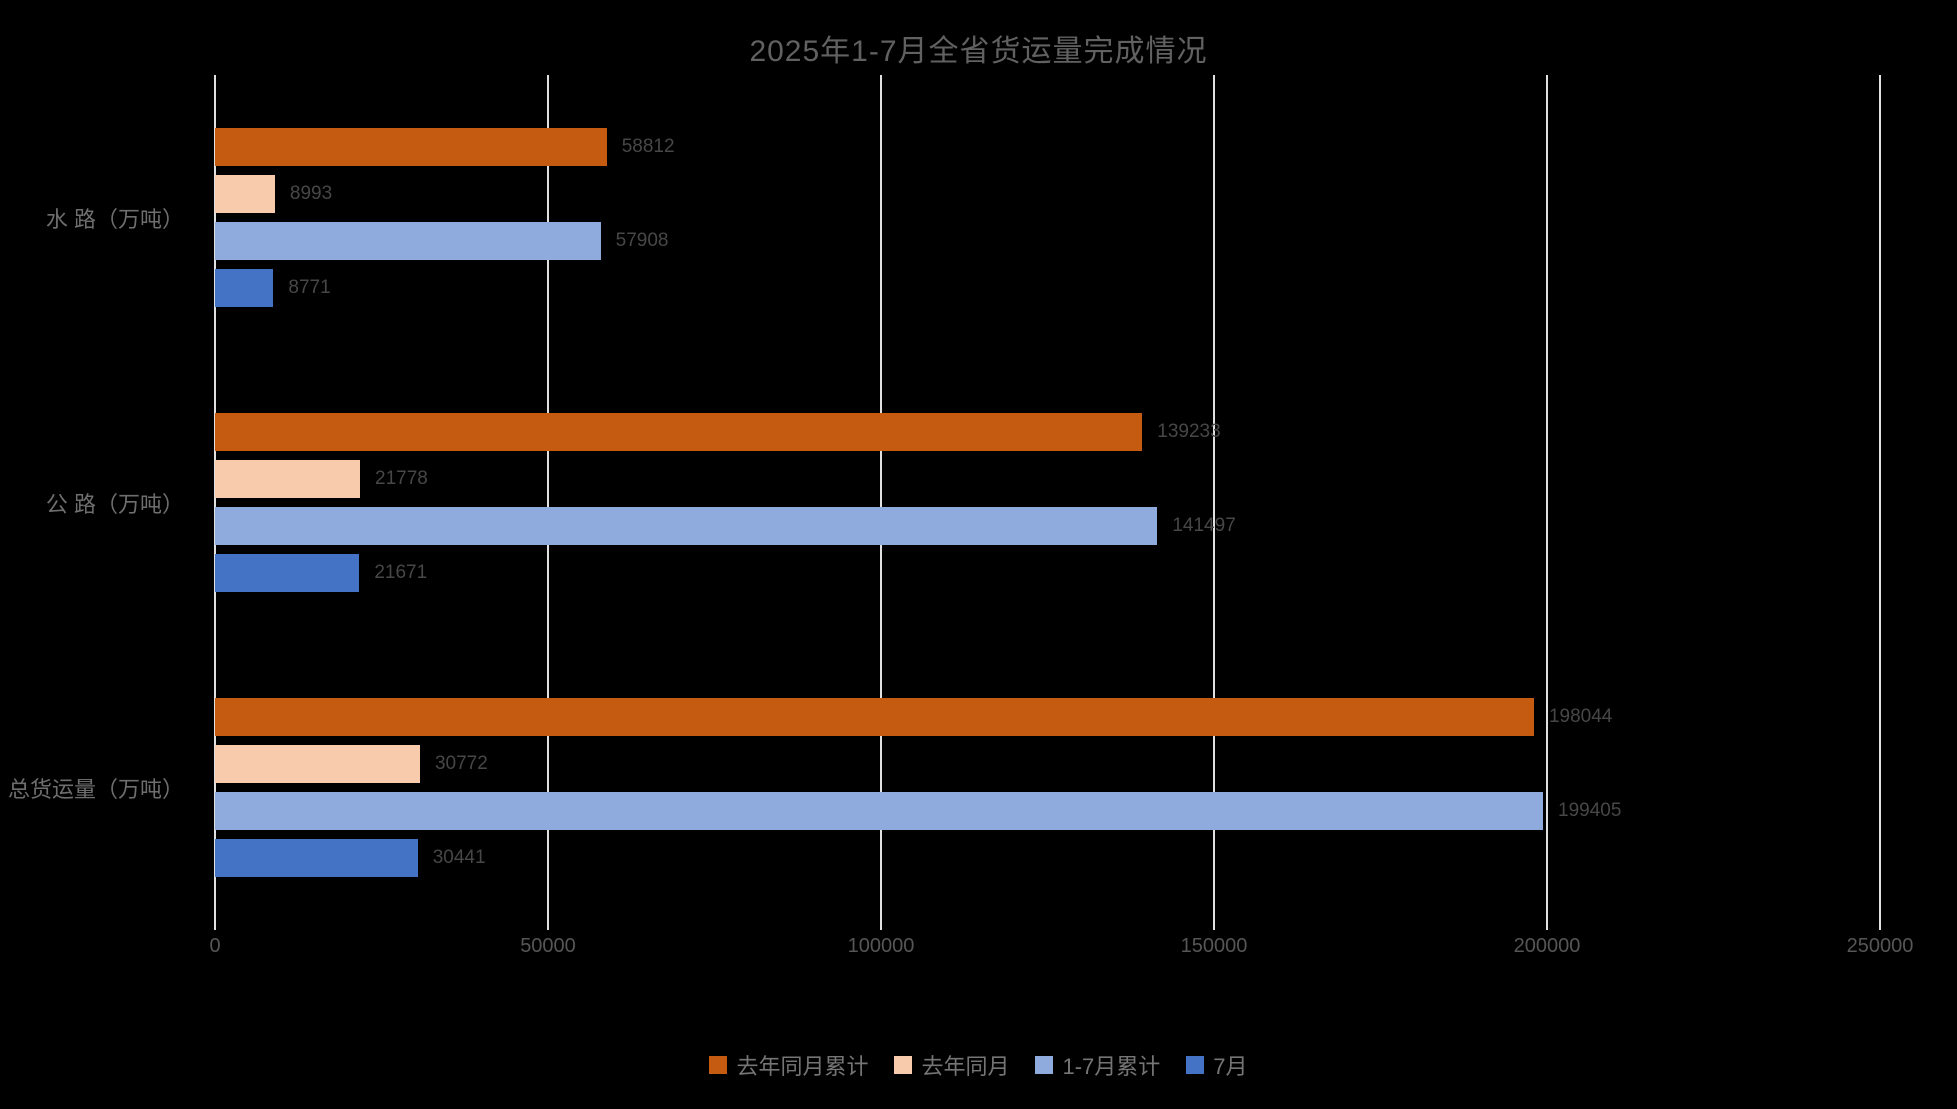  I want to click on x-axis-tick-label: 250000, so click(1880, 946).